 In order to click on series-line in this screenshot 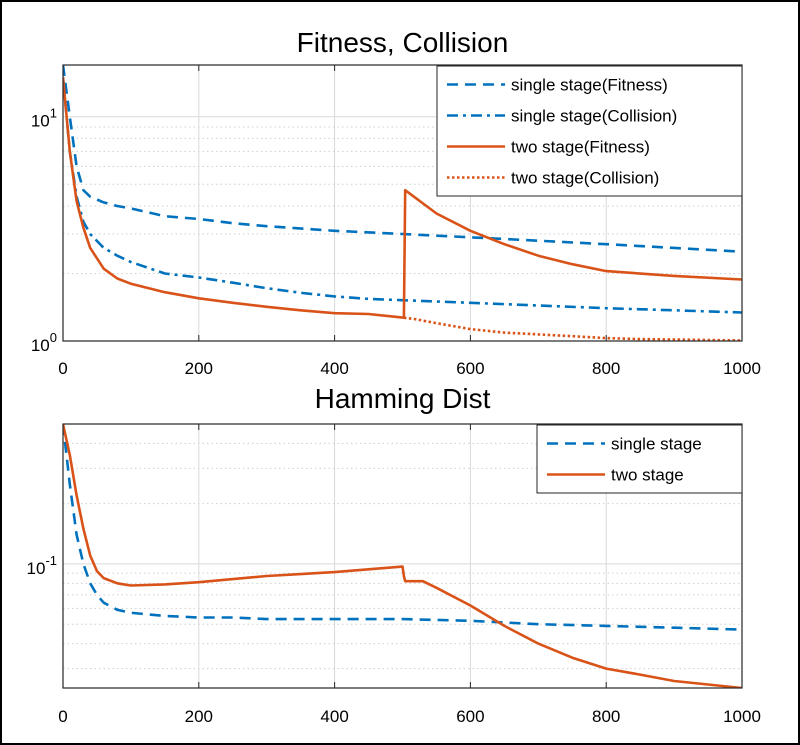, I will do `click(572, 328)`.